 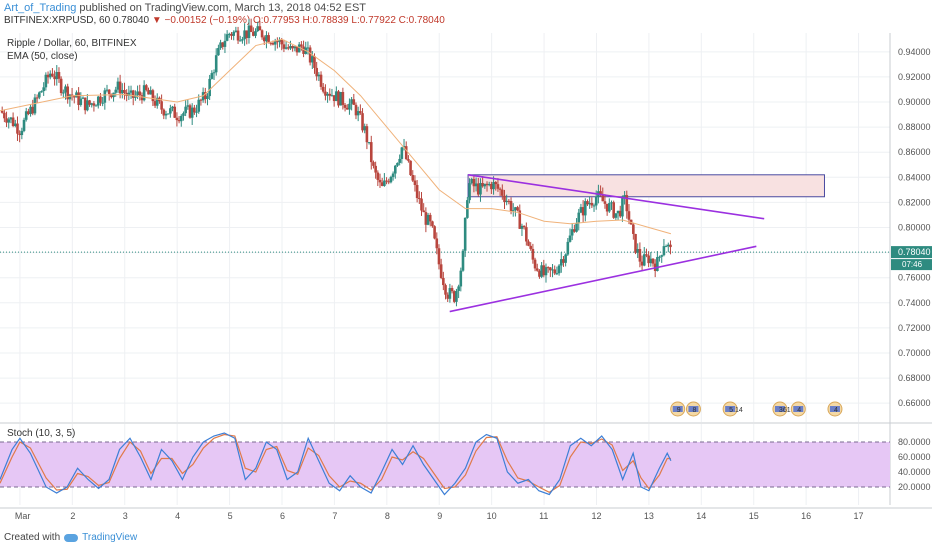 What do you see at coordinates (110, 537) in the screenshot?
I see `tradingview-brand: TradingView` at bounding box center [110, 537].